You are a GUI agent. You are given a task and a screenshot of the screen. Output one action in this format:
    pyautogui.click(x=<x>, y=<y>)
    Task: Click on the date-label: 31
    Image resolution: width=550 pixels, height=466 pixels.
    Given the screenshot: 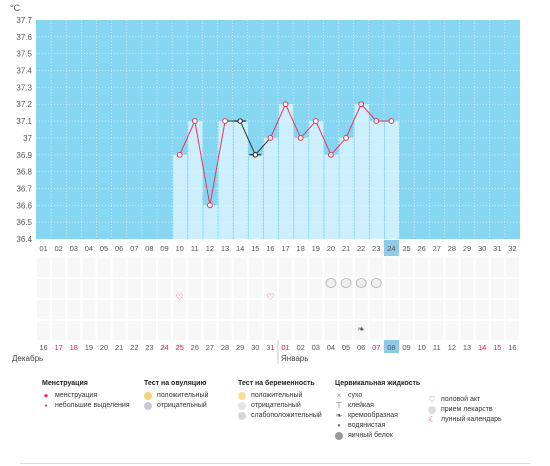 What is the action you would take?
    pyautogui.click(x=270, y=347)
    